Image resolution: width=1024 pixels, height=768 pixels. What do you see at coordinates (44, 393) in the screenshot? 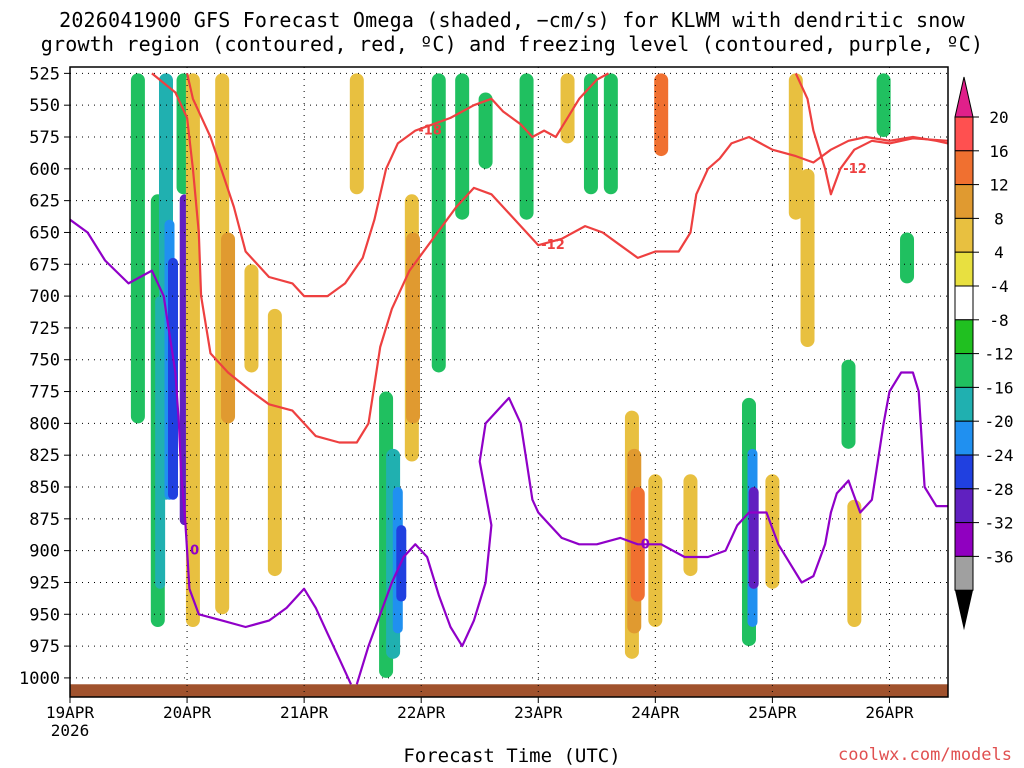
I see `y-tick-label: 775` at bounding box center [44, 393].